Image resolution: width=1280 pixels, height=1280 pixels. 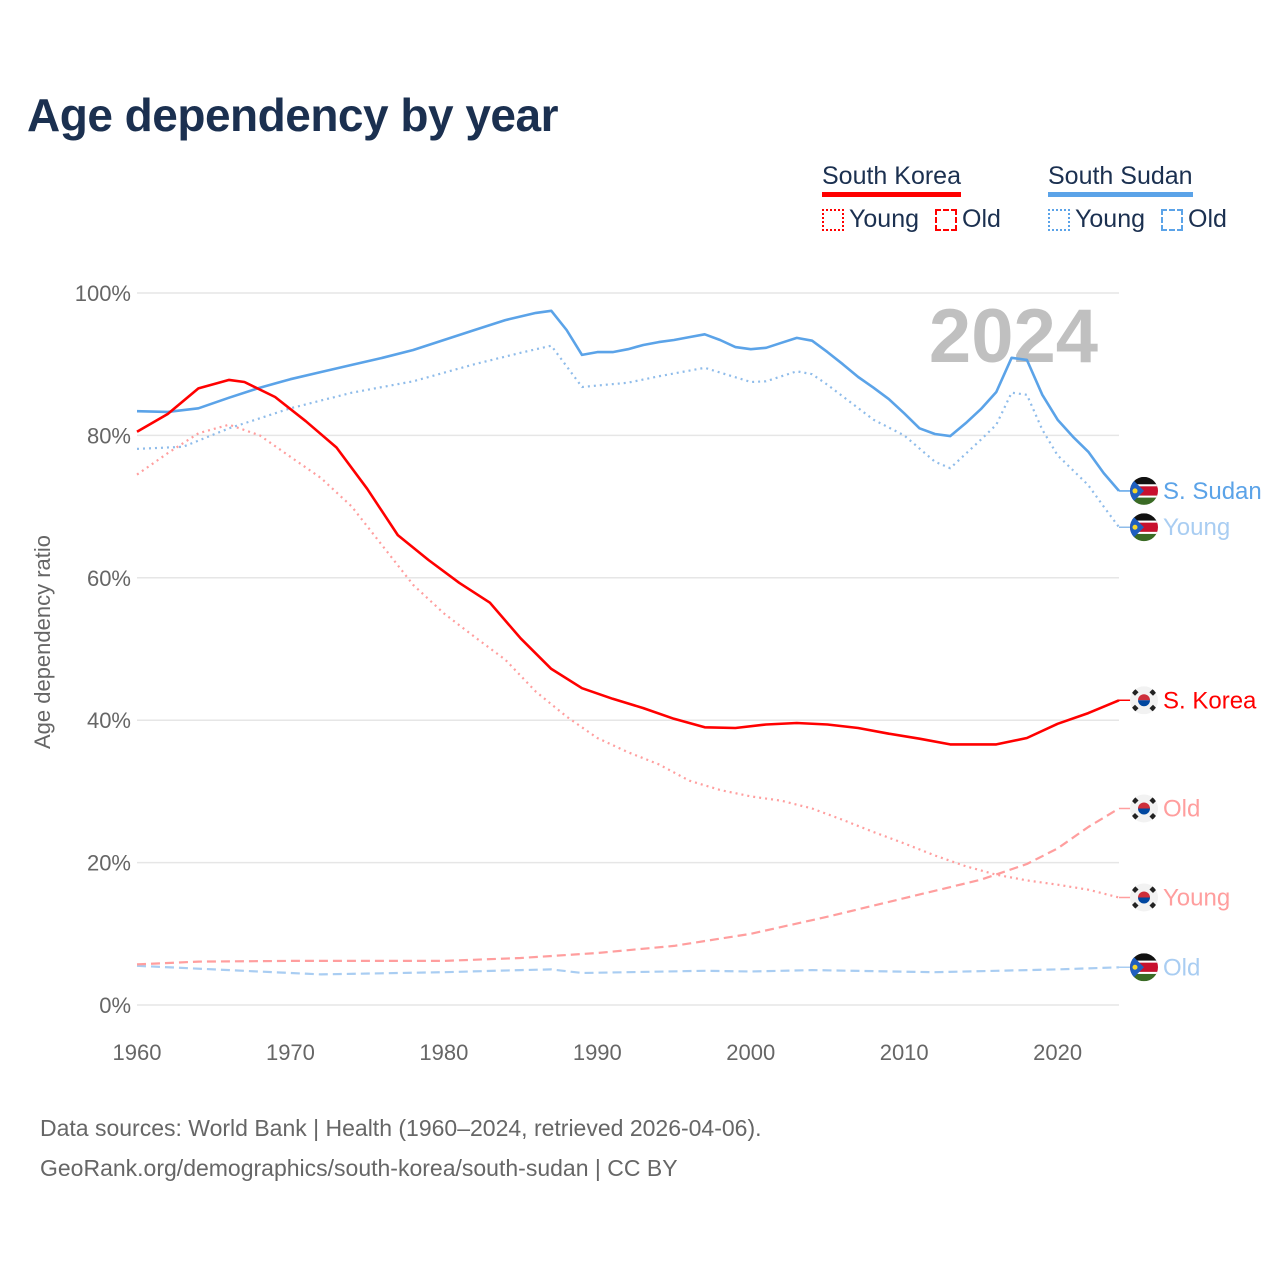 I want to click on y-tick-label: 80%, so click(x=109, y=435).